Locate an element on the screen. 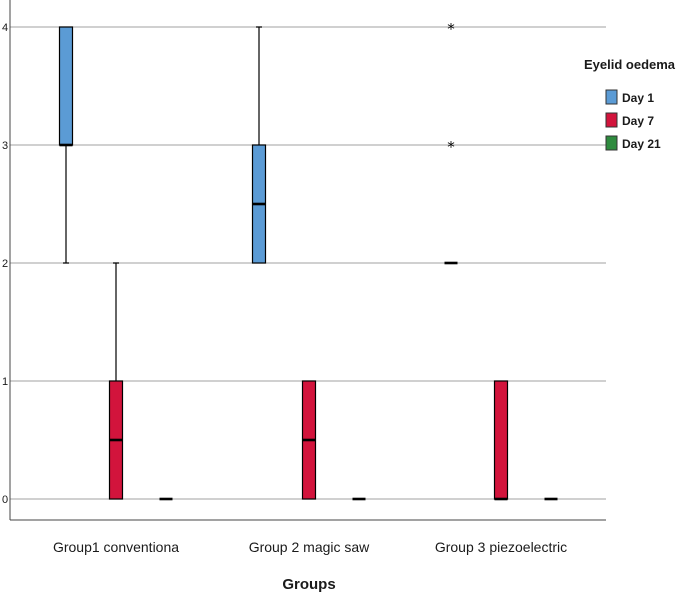 This screenshot has width=685, height=596. y-tick-label: 1 is located at coordinates (5, 382).